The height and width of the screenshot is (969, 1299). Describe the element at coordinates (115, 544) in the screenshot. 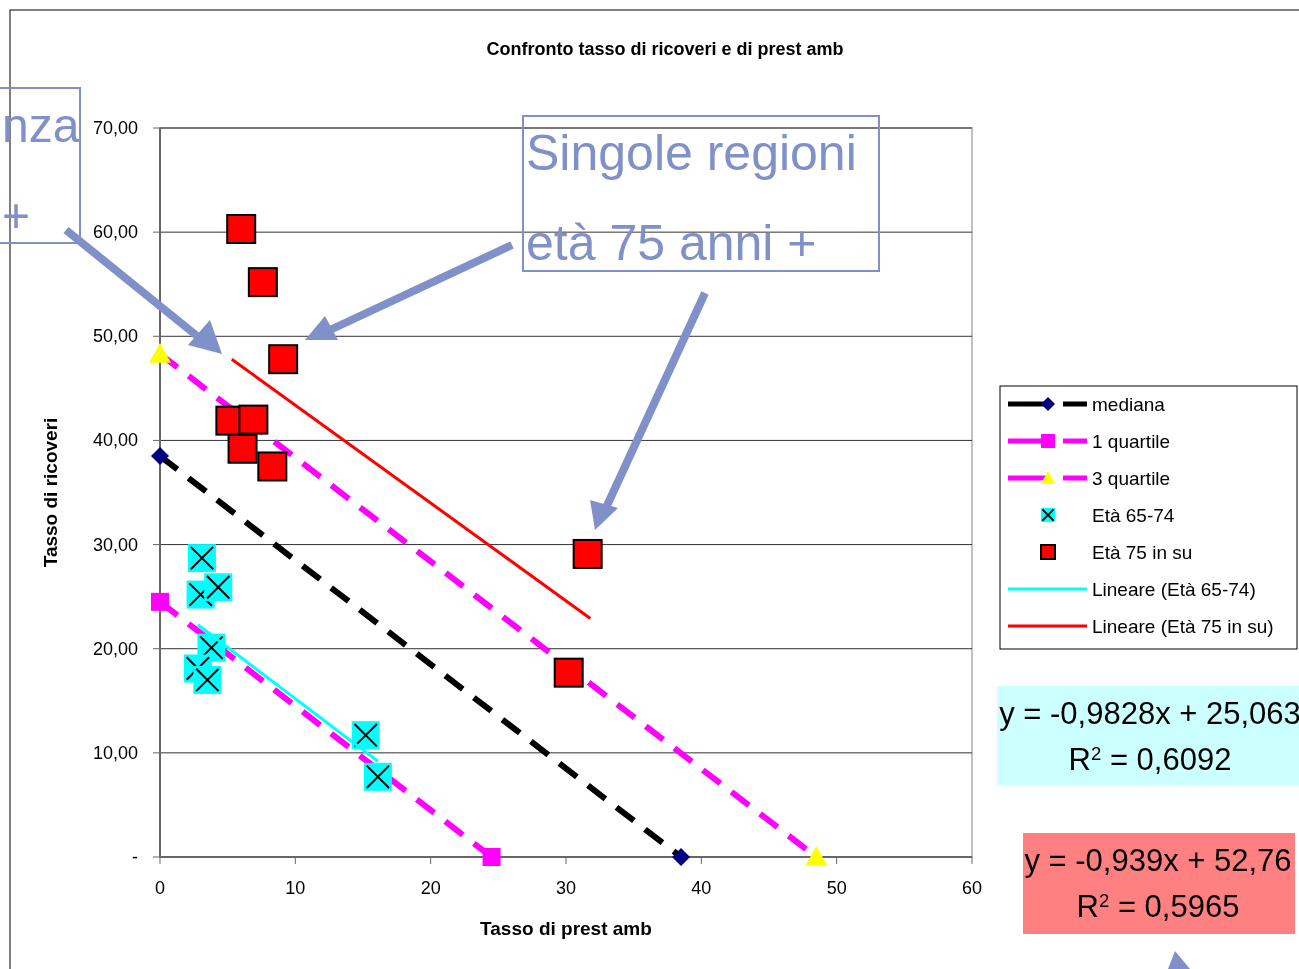

I see `y-tick-label: 30,00` at that location.